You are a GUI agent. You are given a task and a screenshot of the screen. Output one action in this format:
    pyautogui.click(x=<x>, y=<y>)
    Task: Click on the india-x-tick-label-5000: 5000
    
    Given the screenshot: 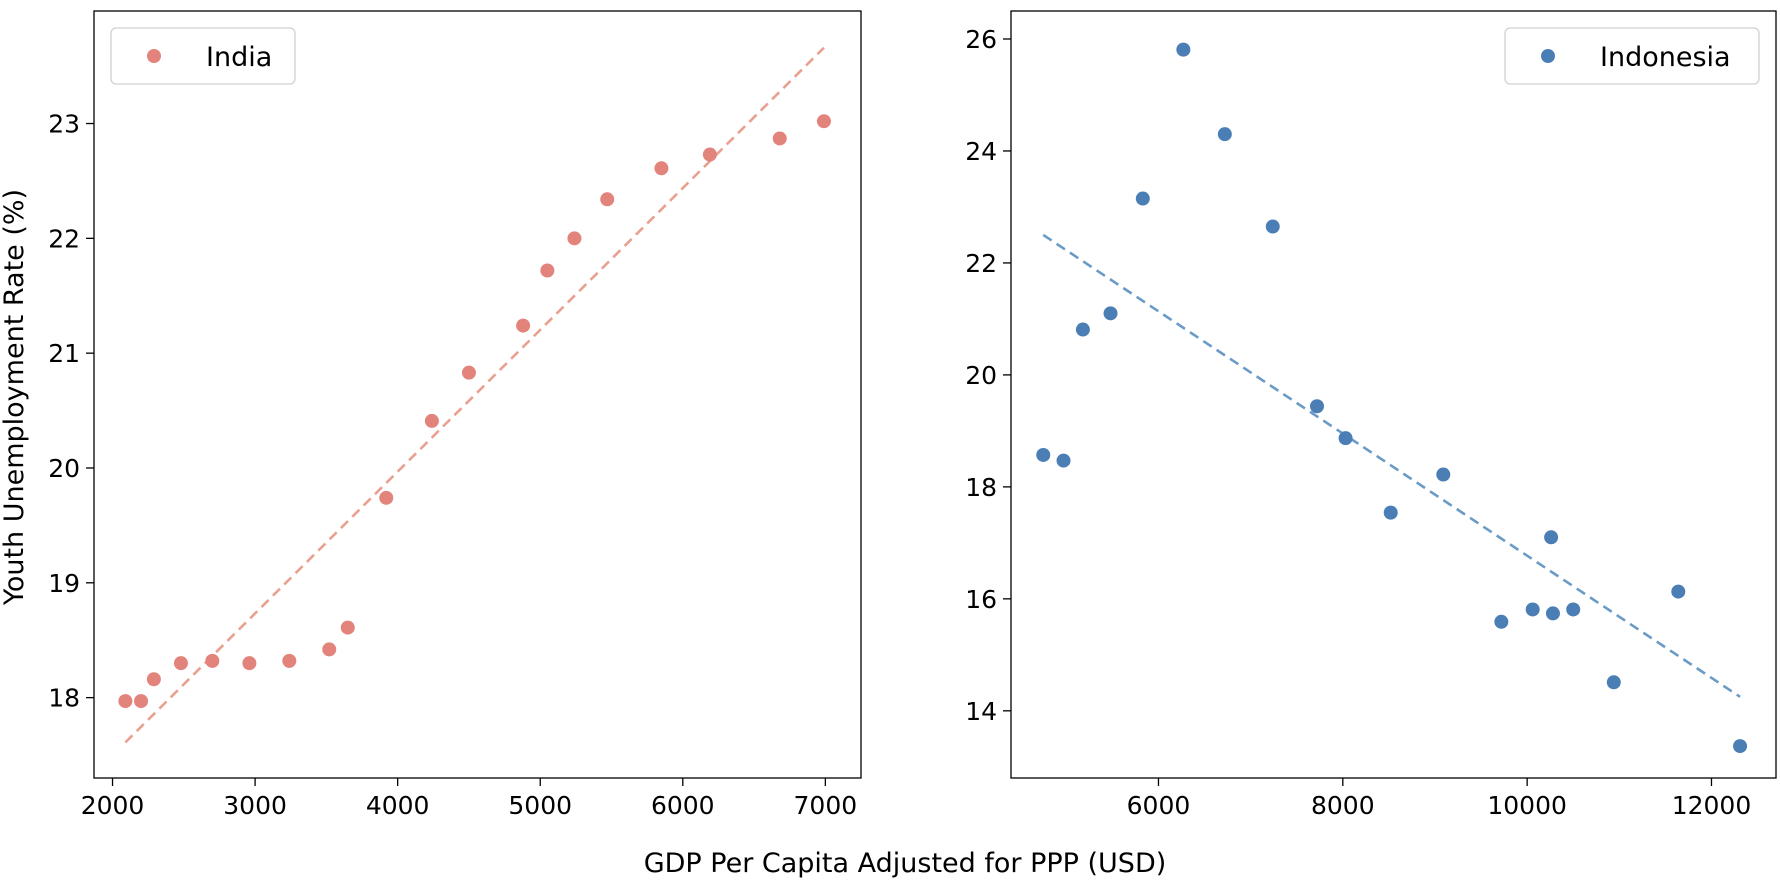 What is the action you would take?
    pyautogui.click(x=540, y=805)
    